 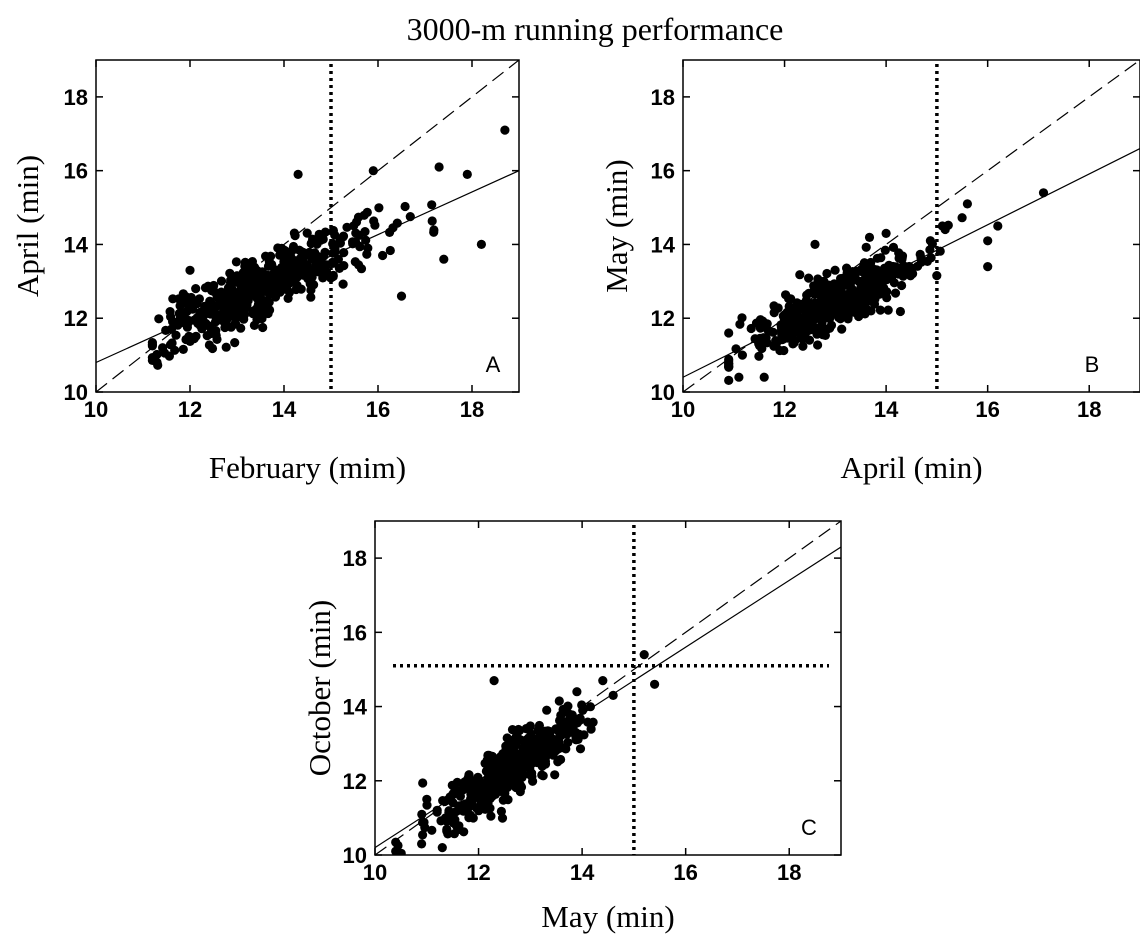 What do you see at coordinates (76, 244) in the screenshot?
I see `y-tick-label: 14` at bounding box center [76, 244].